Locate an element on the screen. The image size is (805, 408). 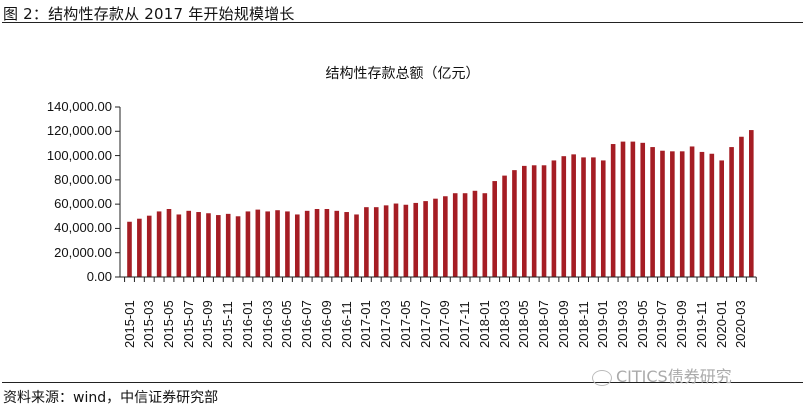
x-tick-label: 2015-09 is located at coordinates (208, 324).